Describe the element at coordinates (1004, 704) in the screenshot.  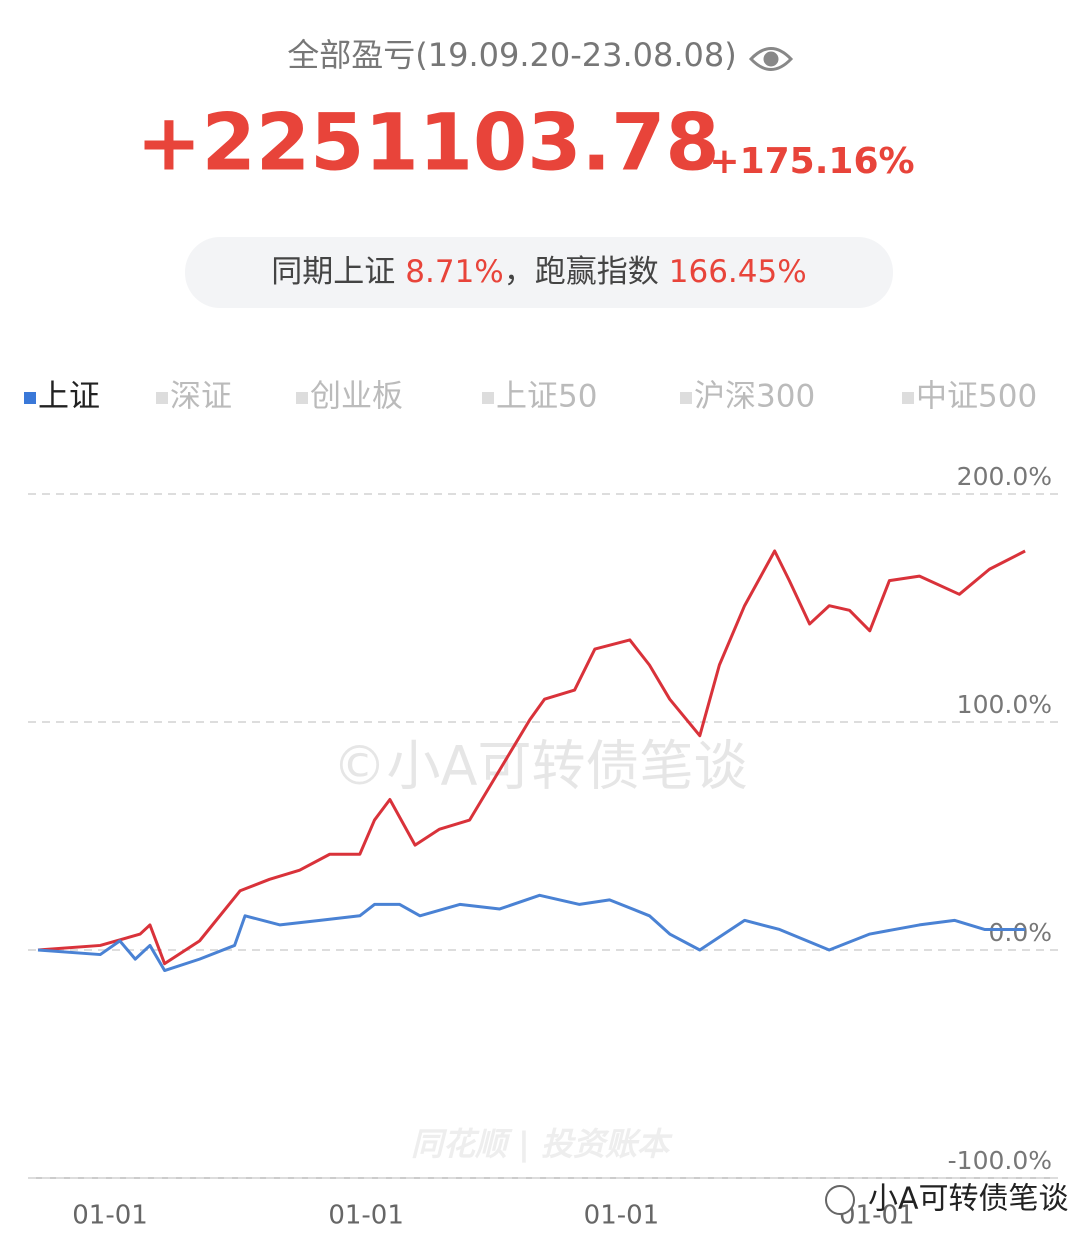
I see `y-tick-label: 100.0%` at that location.